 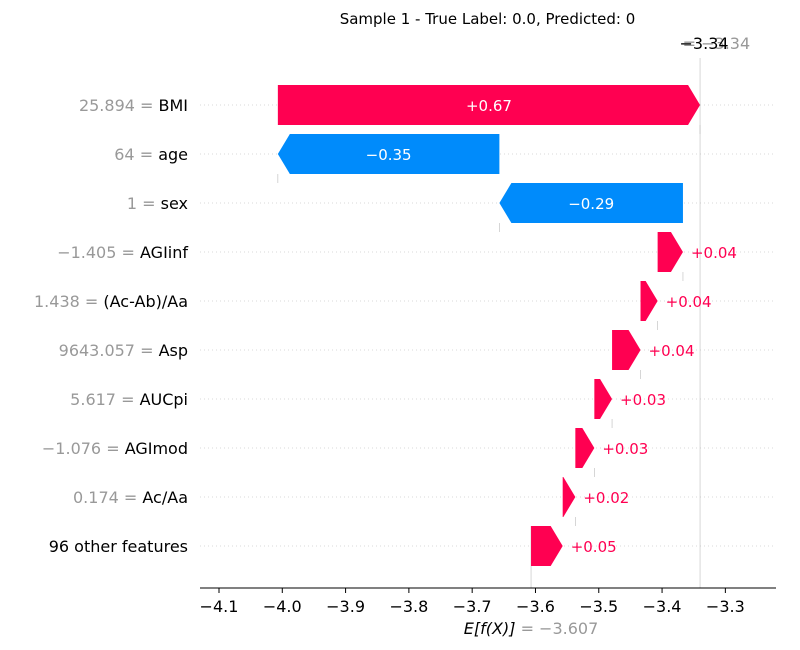 I want to click on bar-value-label: +0.05, so click(x=594, y=547).